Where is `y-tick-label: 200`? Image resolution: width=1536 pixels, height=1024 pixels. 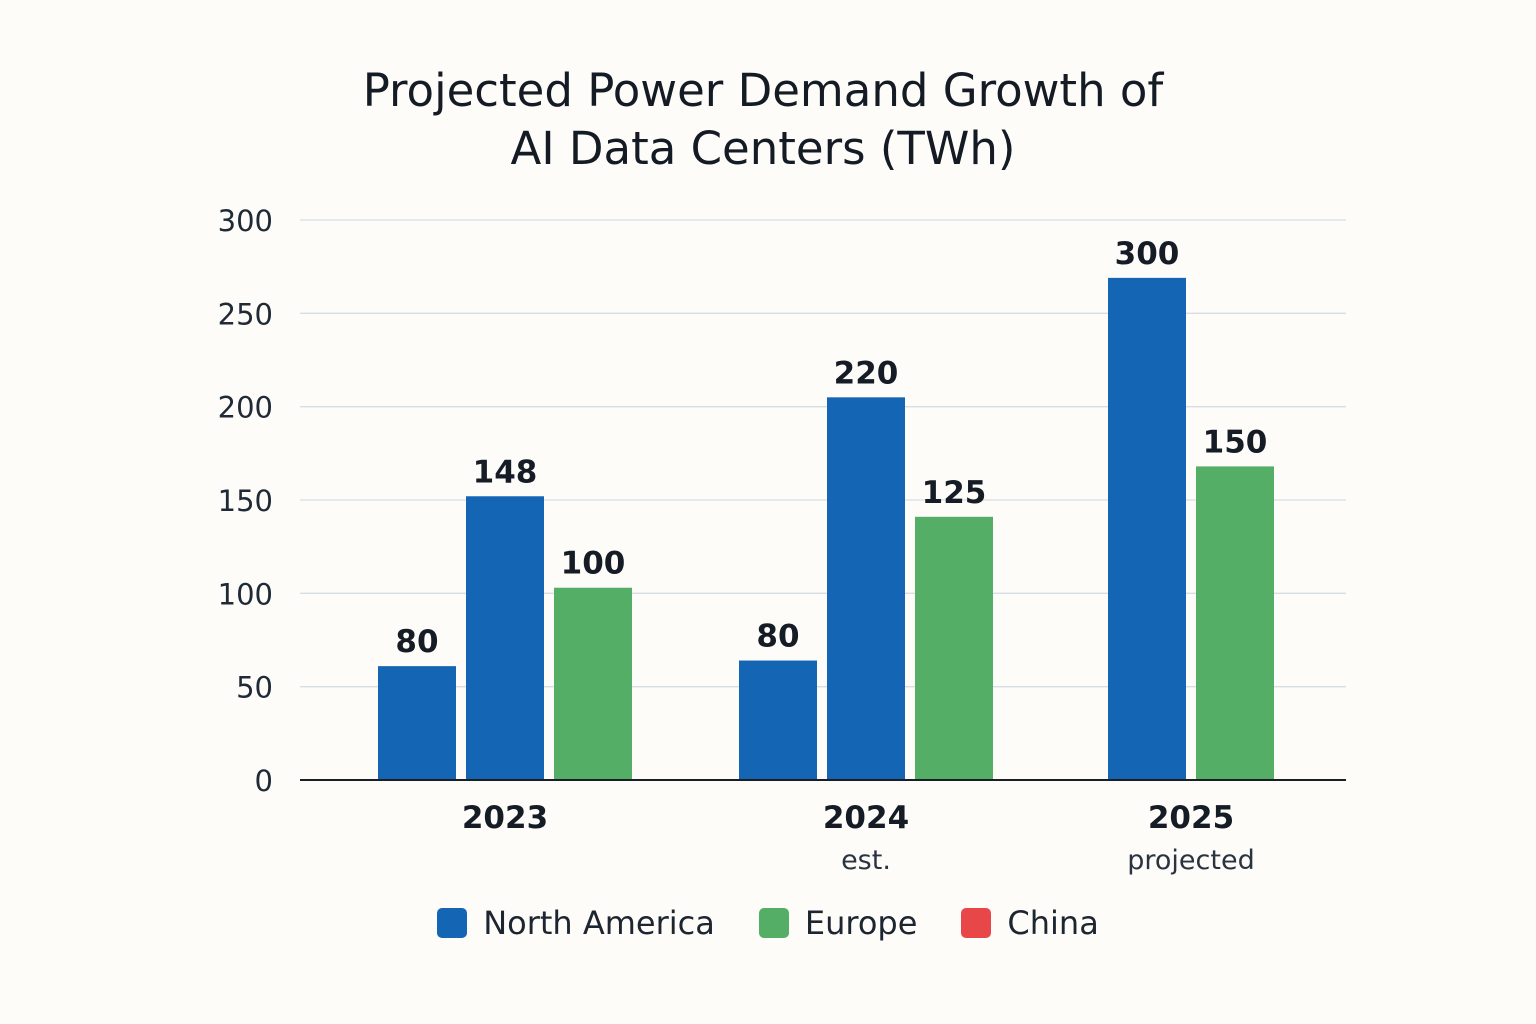 y-tick-label: 200 is located at coordinates (245, 408).